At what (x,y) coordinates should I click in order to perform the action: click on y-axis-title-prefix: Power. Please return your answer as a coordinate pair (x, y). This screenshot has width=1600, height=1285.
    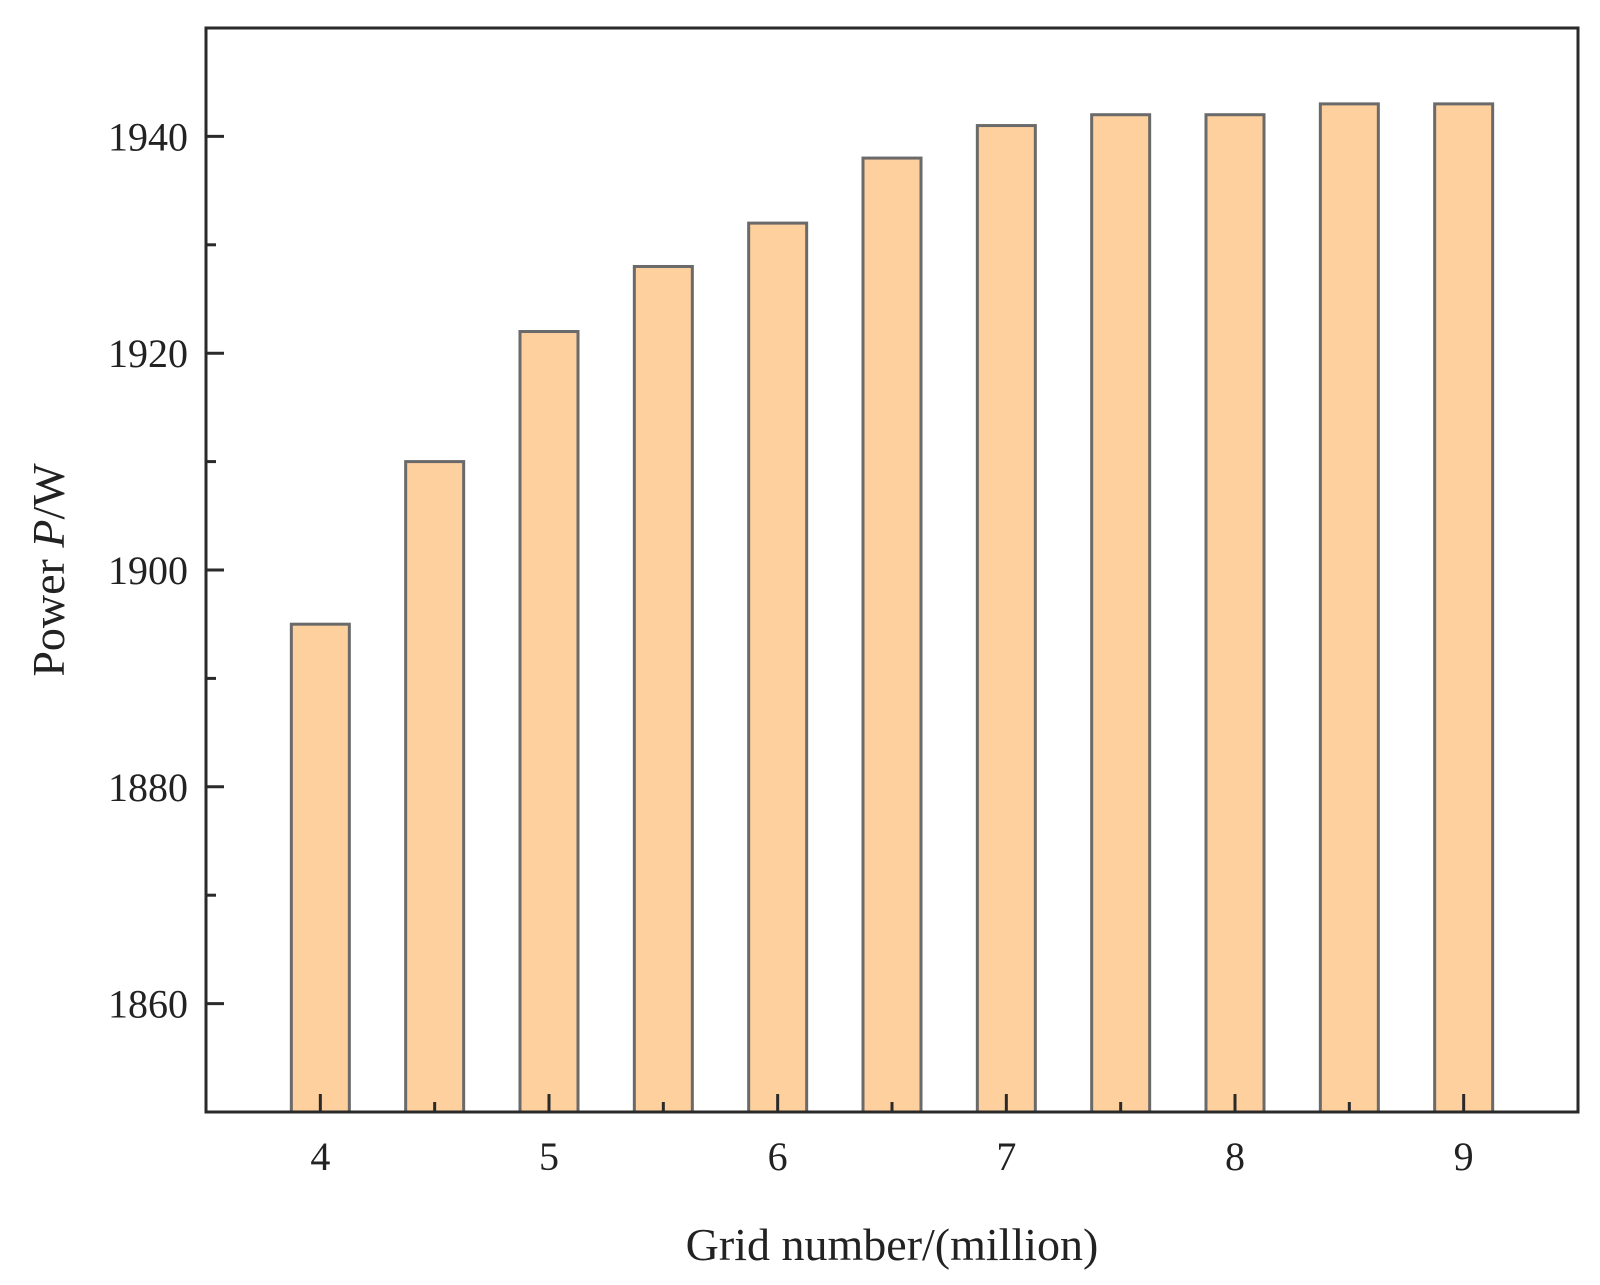
    Looking at the image, I should click on (48, 612).